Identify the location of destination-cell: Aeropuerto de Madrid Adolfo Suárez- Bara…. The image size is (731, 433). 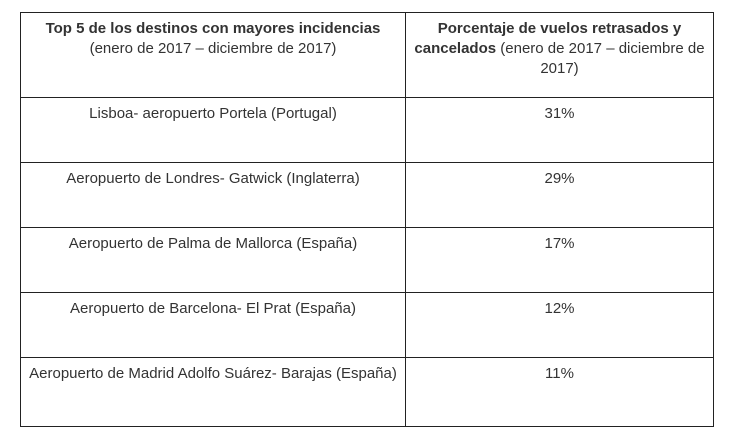
(213, 392).